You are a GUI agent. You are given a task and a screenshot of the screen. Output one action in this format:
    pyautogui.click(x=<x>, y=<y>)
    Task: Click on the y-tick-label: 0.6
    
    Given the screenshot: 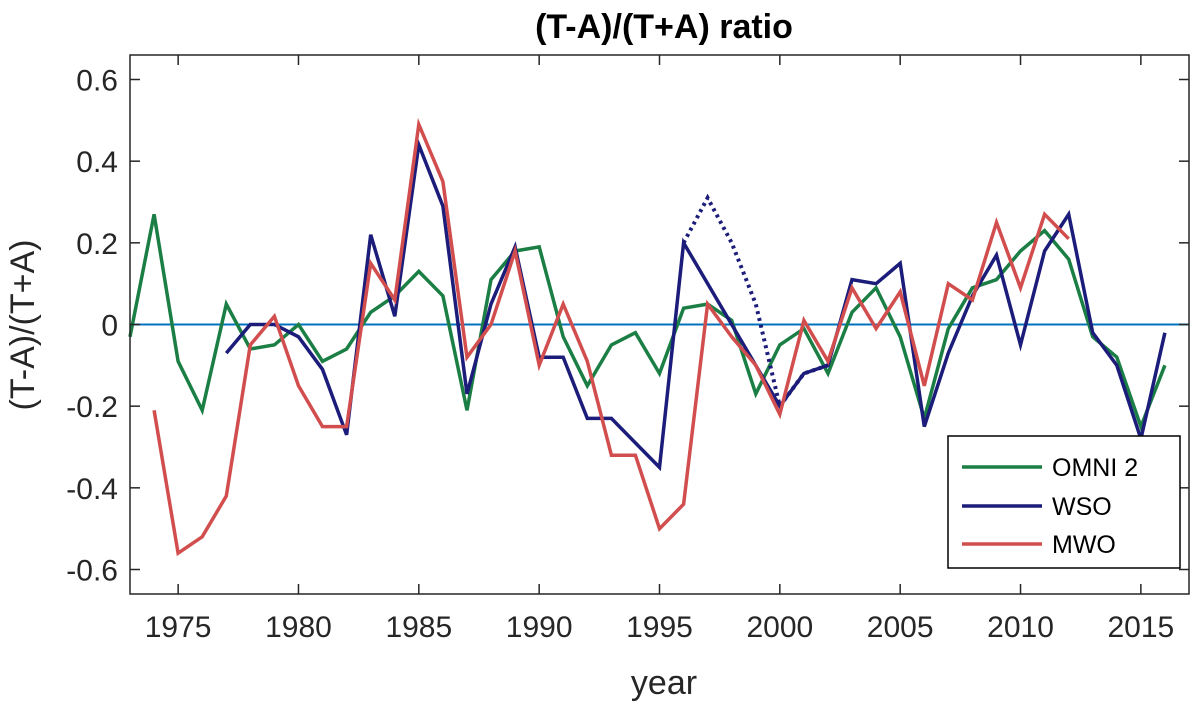 What is the action you would take?
    pyautogui.click(x=97, y=81)
    